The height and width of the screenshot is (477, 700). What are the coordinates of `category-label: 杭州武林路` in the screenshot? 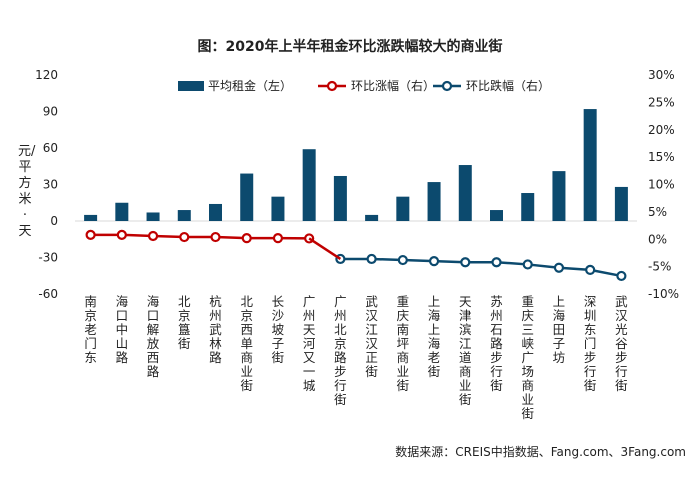 It's located at (215, 329).